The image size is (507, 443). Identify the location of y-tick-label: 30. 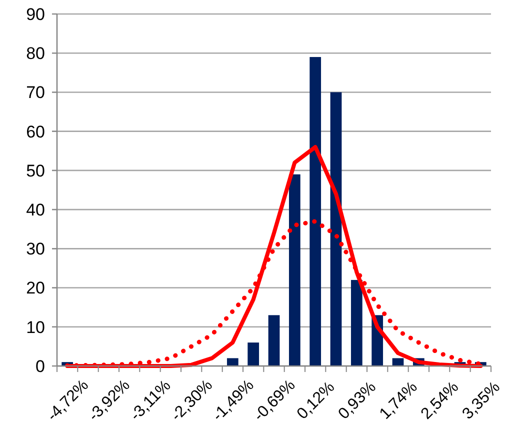
(35, 249).